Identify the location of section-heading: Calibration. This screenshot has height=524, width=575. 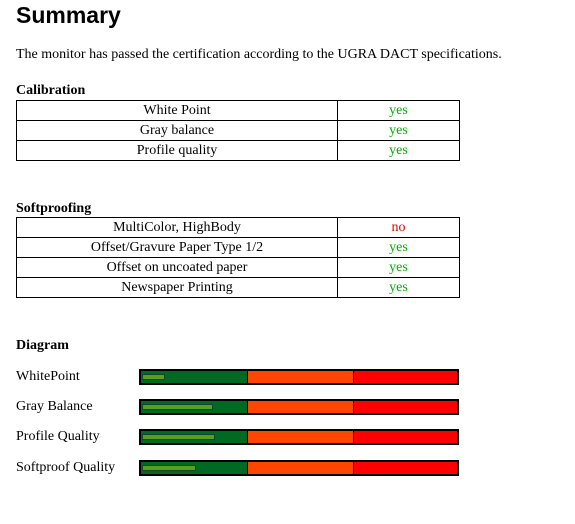
(51, 90).